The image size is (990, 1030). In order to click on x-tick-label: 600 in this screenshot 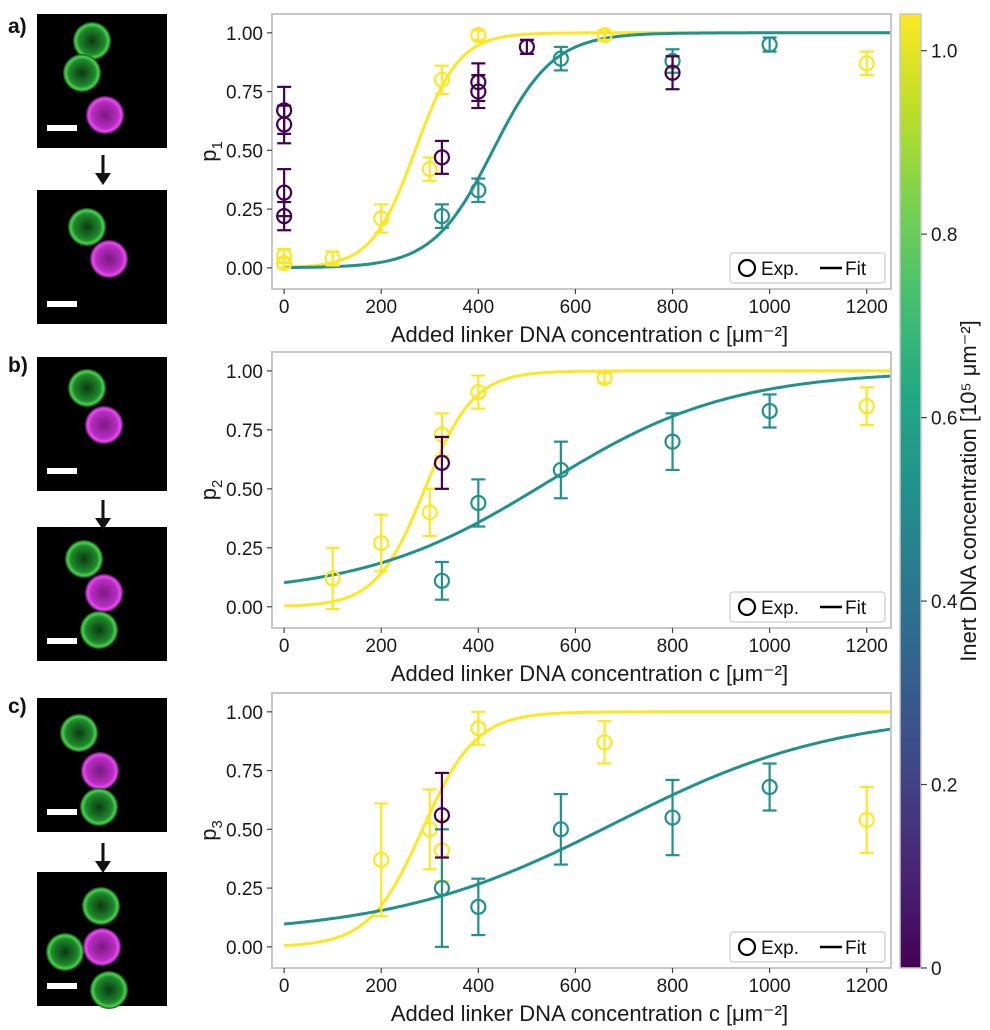, I will do `click(576, 307)`.